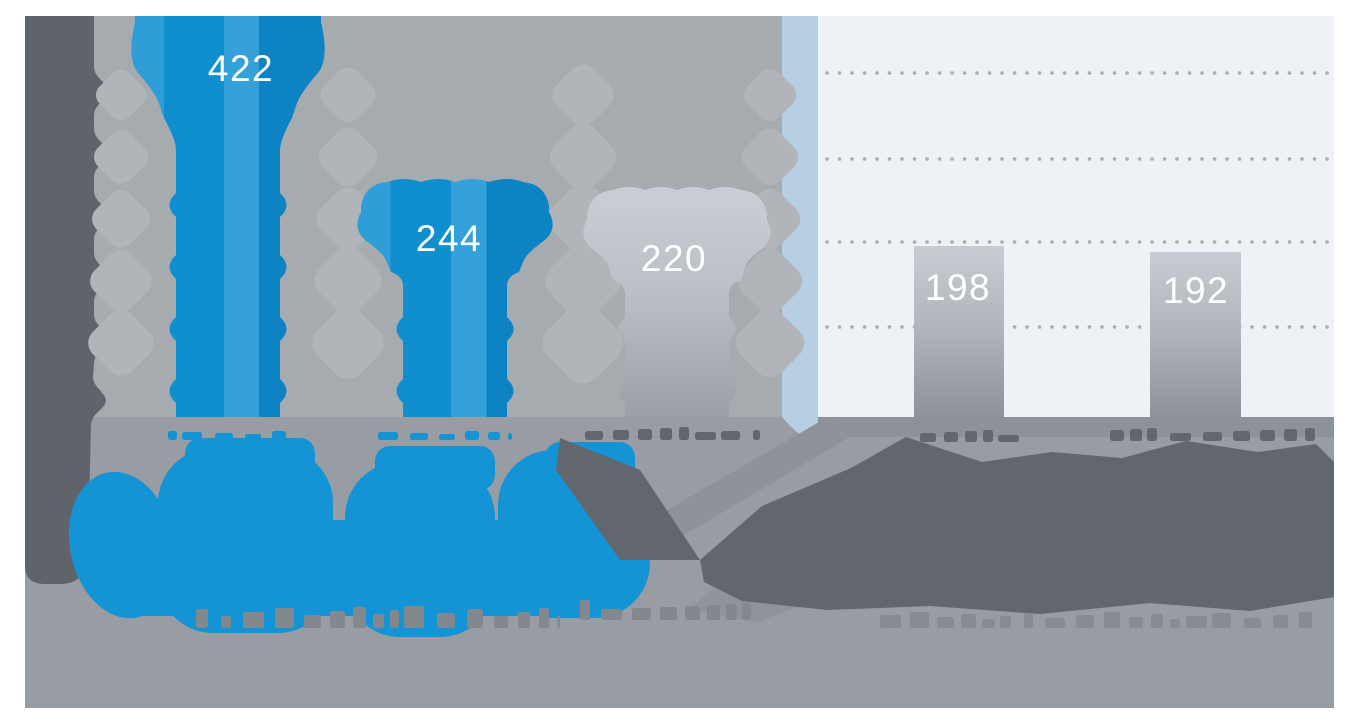  I want to click on bar-value-label-4: 198, so click(958, 287).